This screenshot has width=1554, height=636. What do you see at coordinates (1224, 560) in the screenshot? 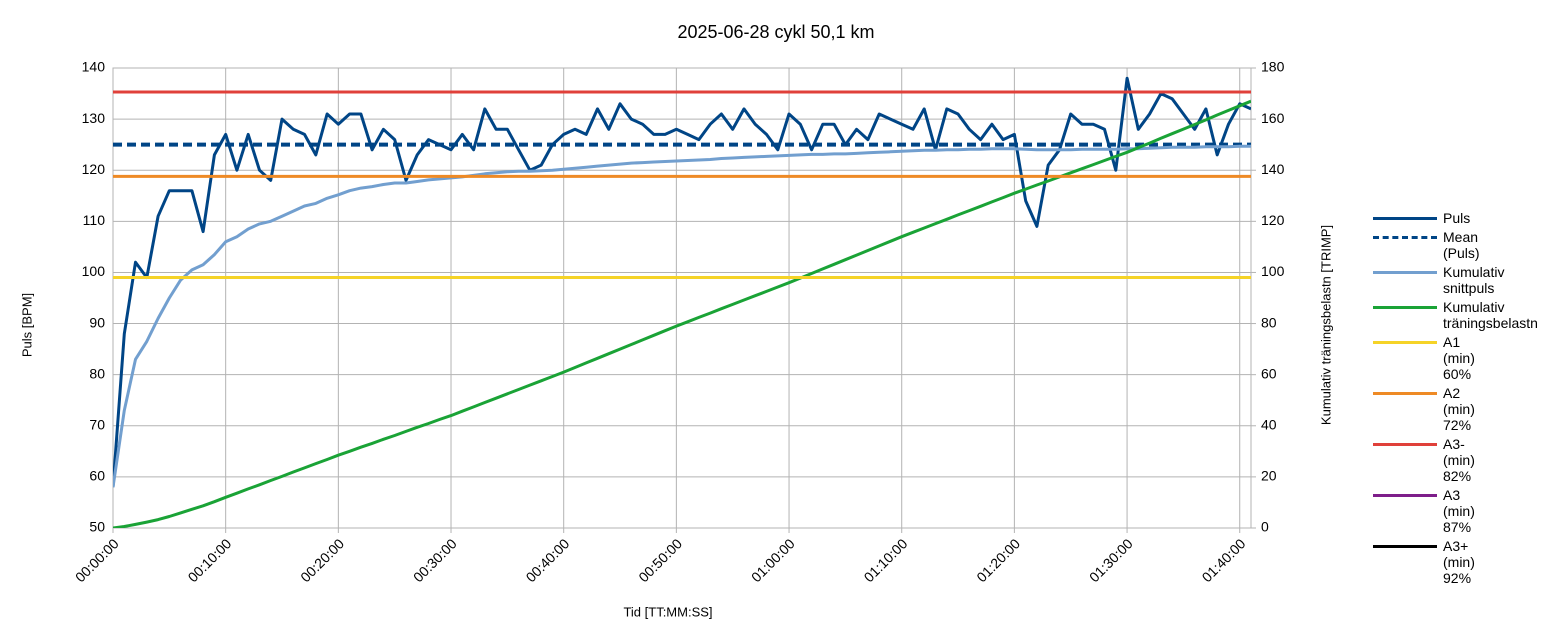
I see `x-tick-label: 01:40:00` at bounding box center [1224, 560].